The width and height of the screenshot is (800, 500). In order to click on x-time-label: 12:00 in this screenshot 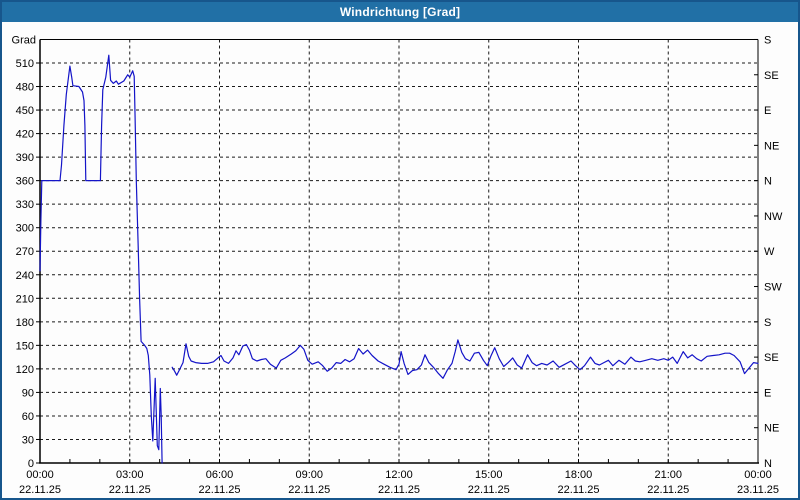, I will do `click(399, 475)`.